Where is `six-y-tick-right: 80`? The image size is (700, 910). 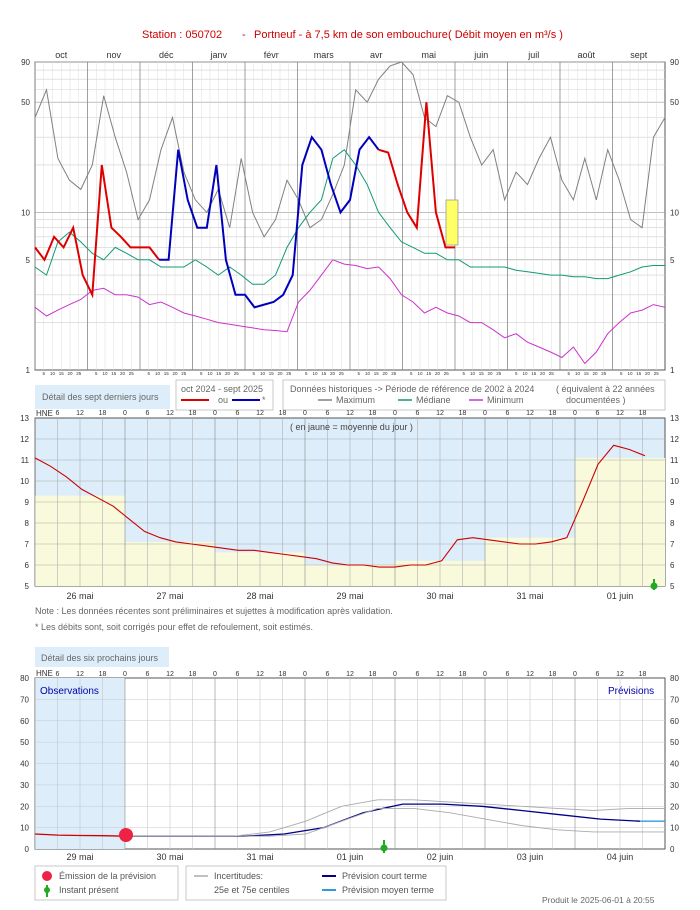
six-y-tick-right: 80 is located at coordinates (674, 678).